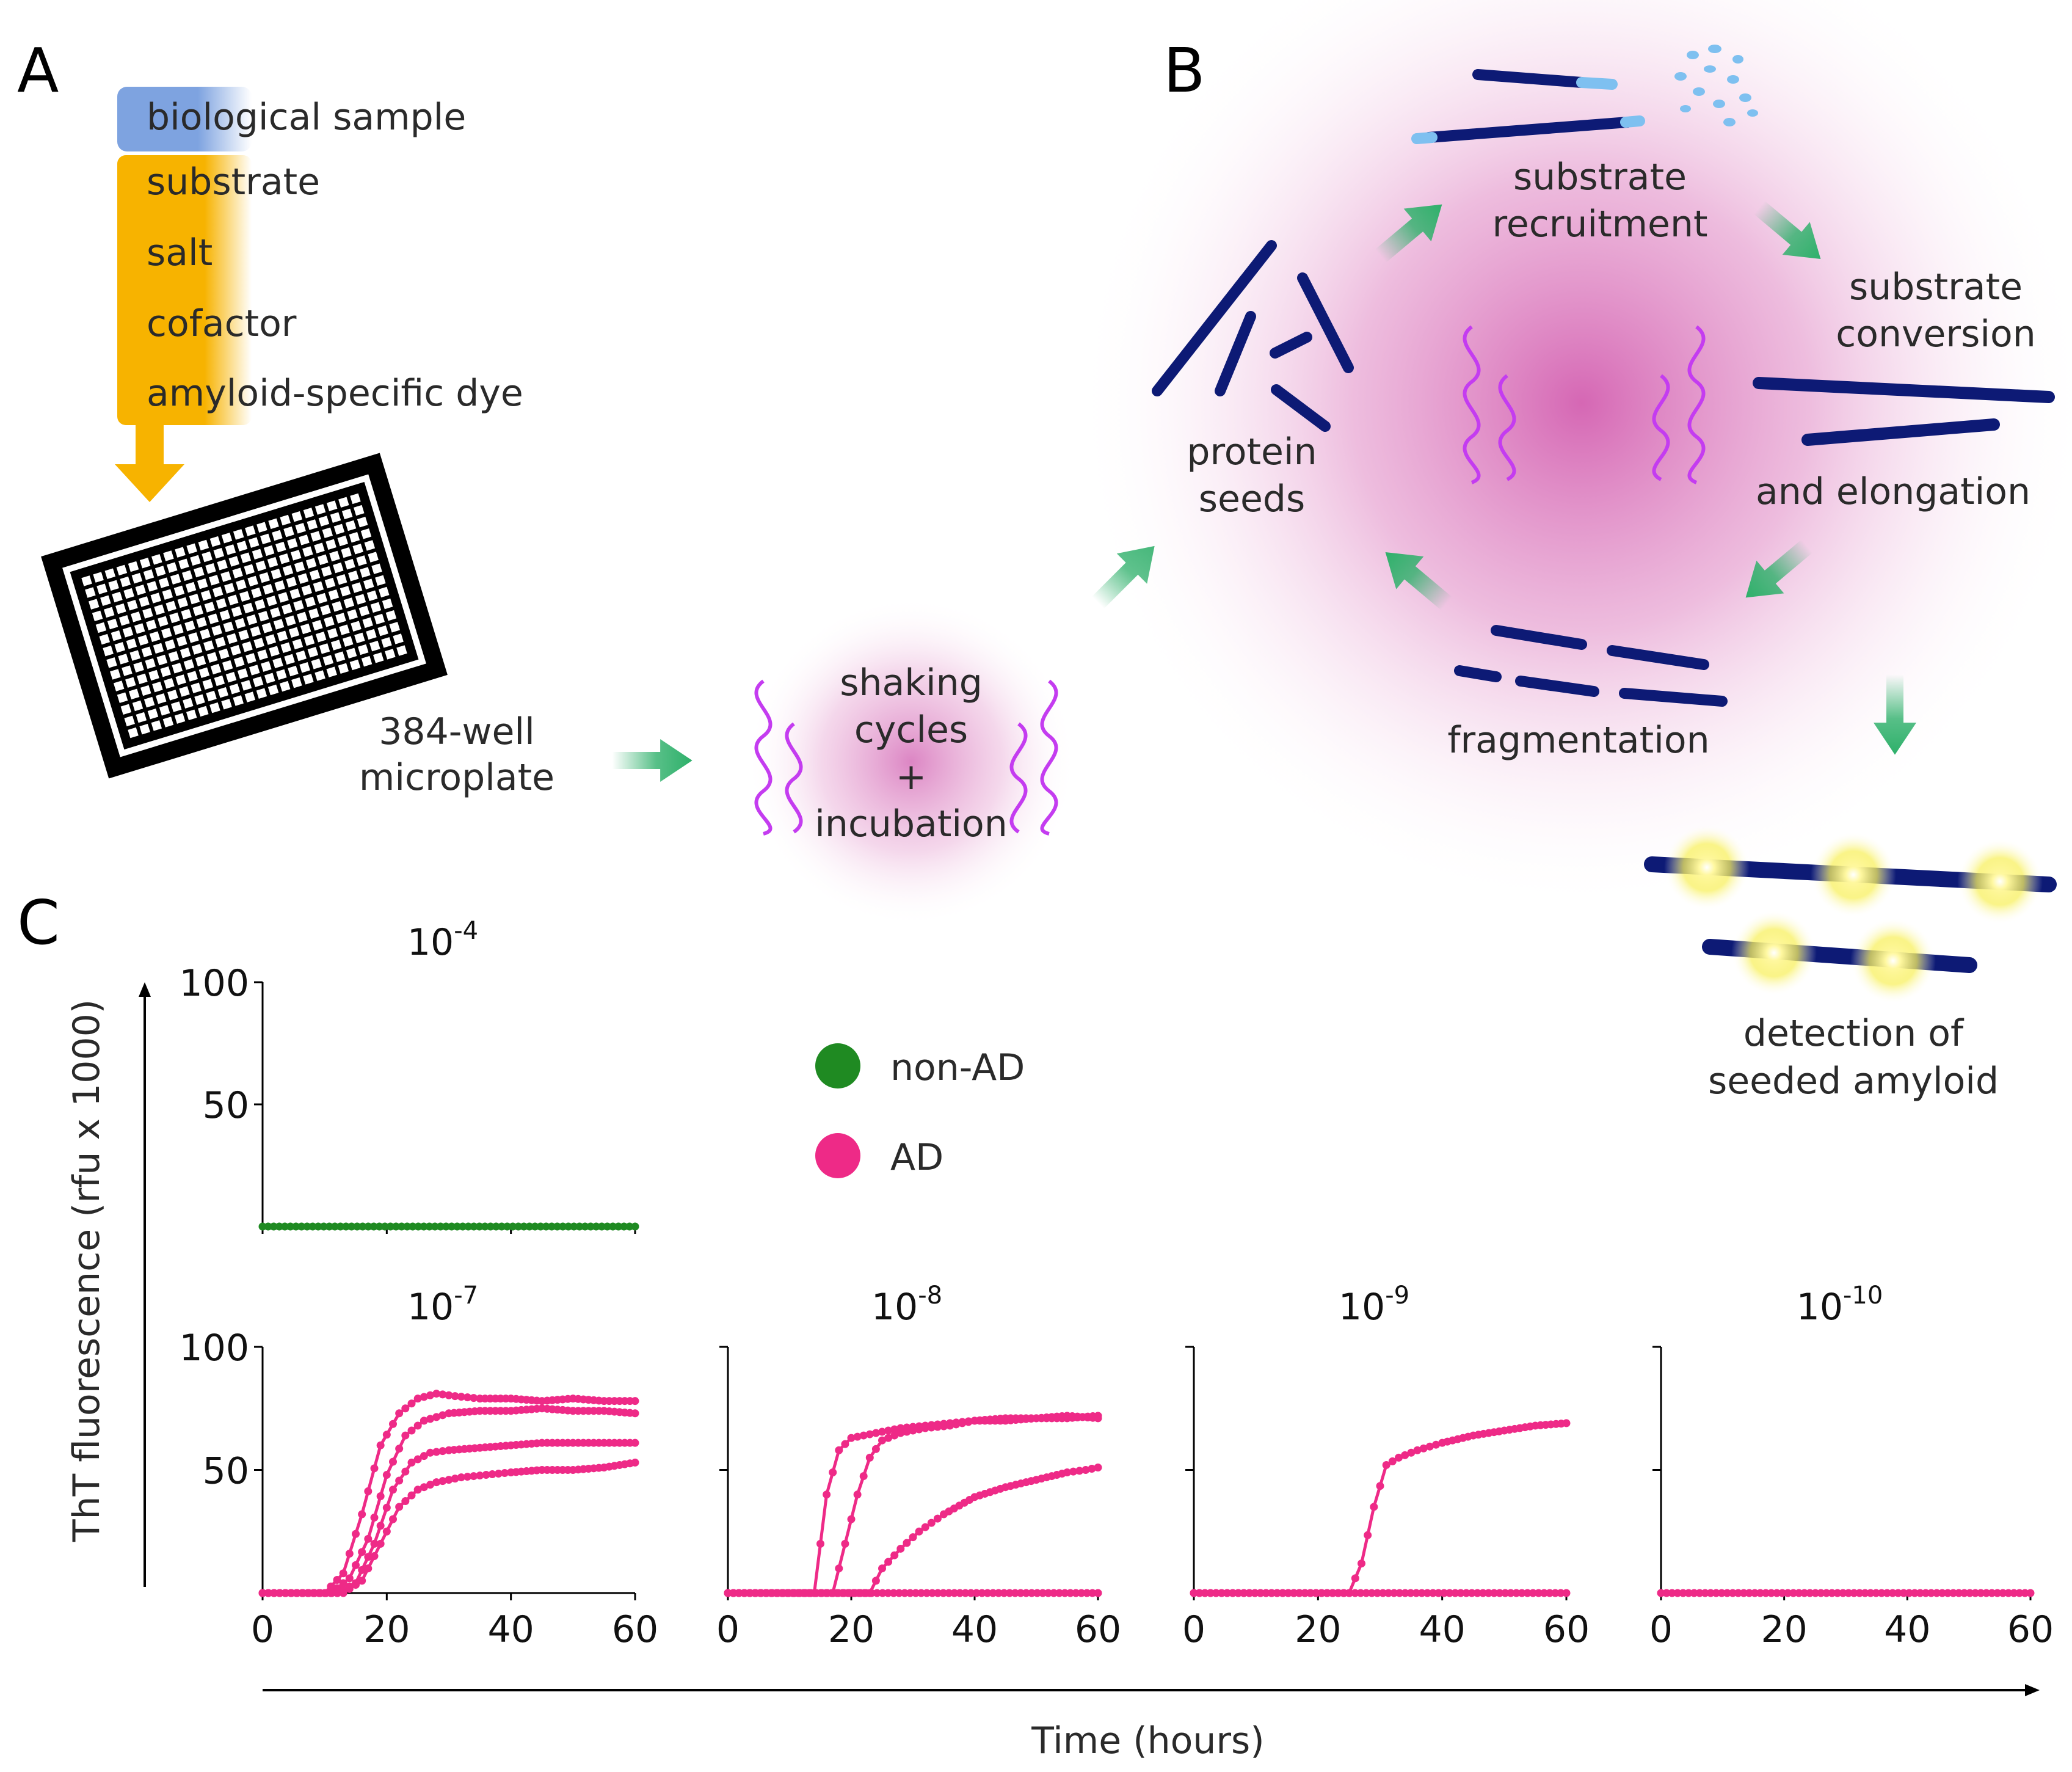 This screenshot has height=1772, width=2072. I want to click on dilution-exponent: -8, so click(930, 1296).